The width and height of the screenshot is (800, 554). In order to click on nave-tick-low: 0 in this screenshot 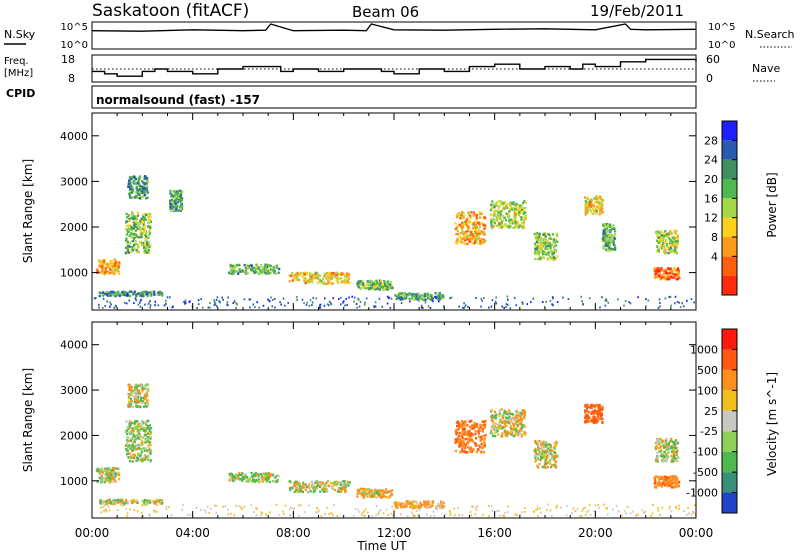, I will do `click(709, 78)`.